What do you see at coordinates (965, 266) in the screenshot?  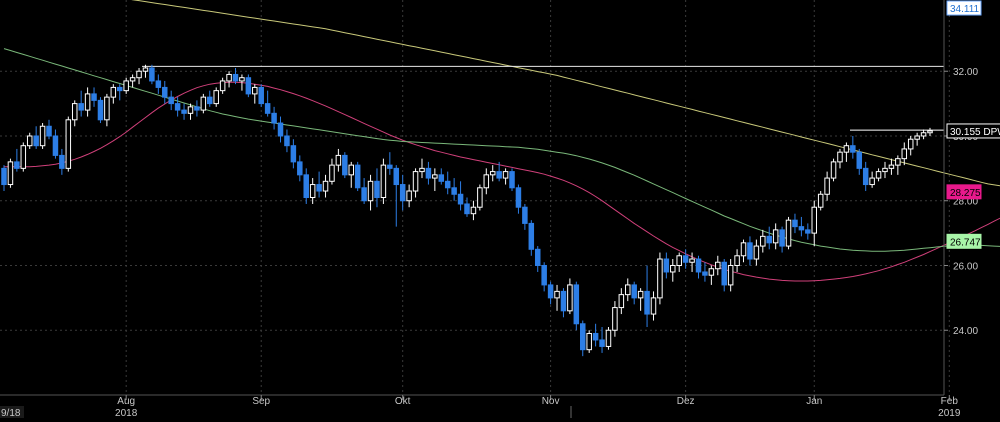 I see `y-tick-label: 26.00` at bounding box center [965, 266].